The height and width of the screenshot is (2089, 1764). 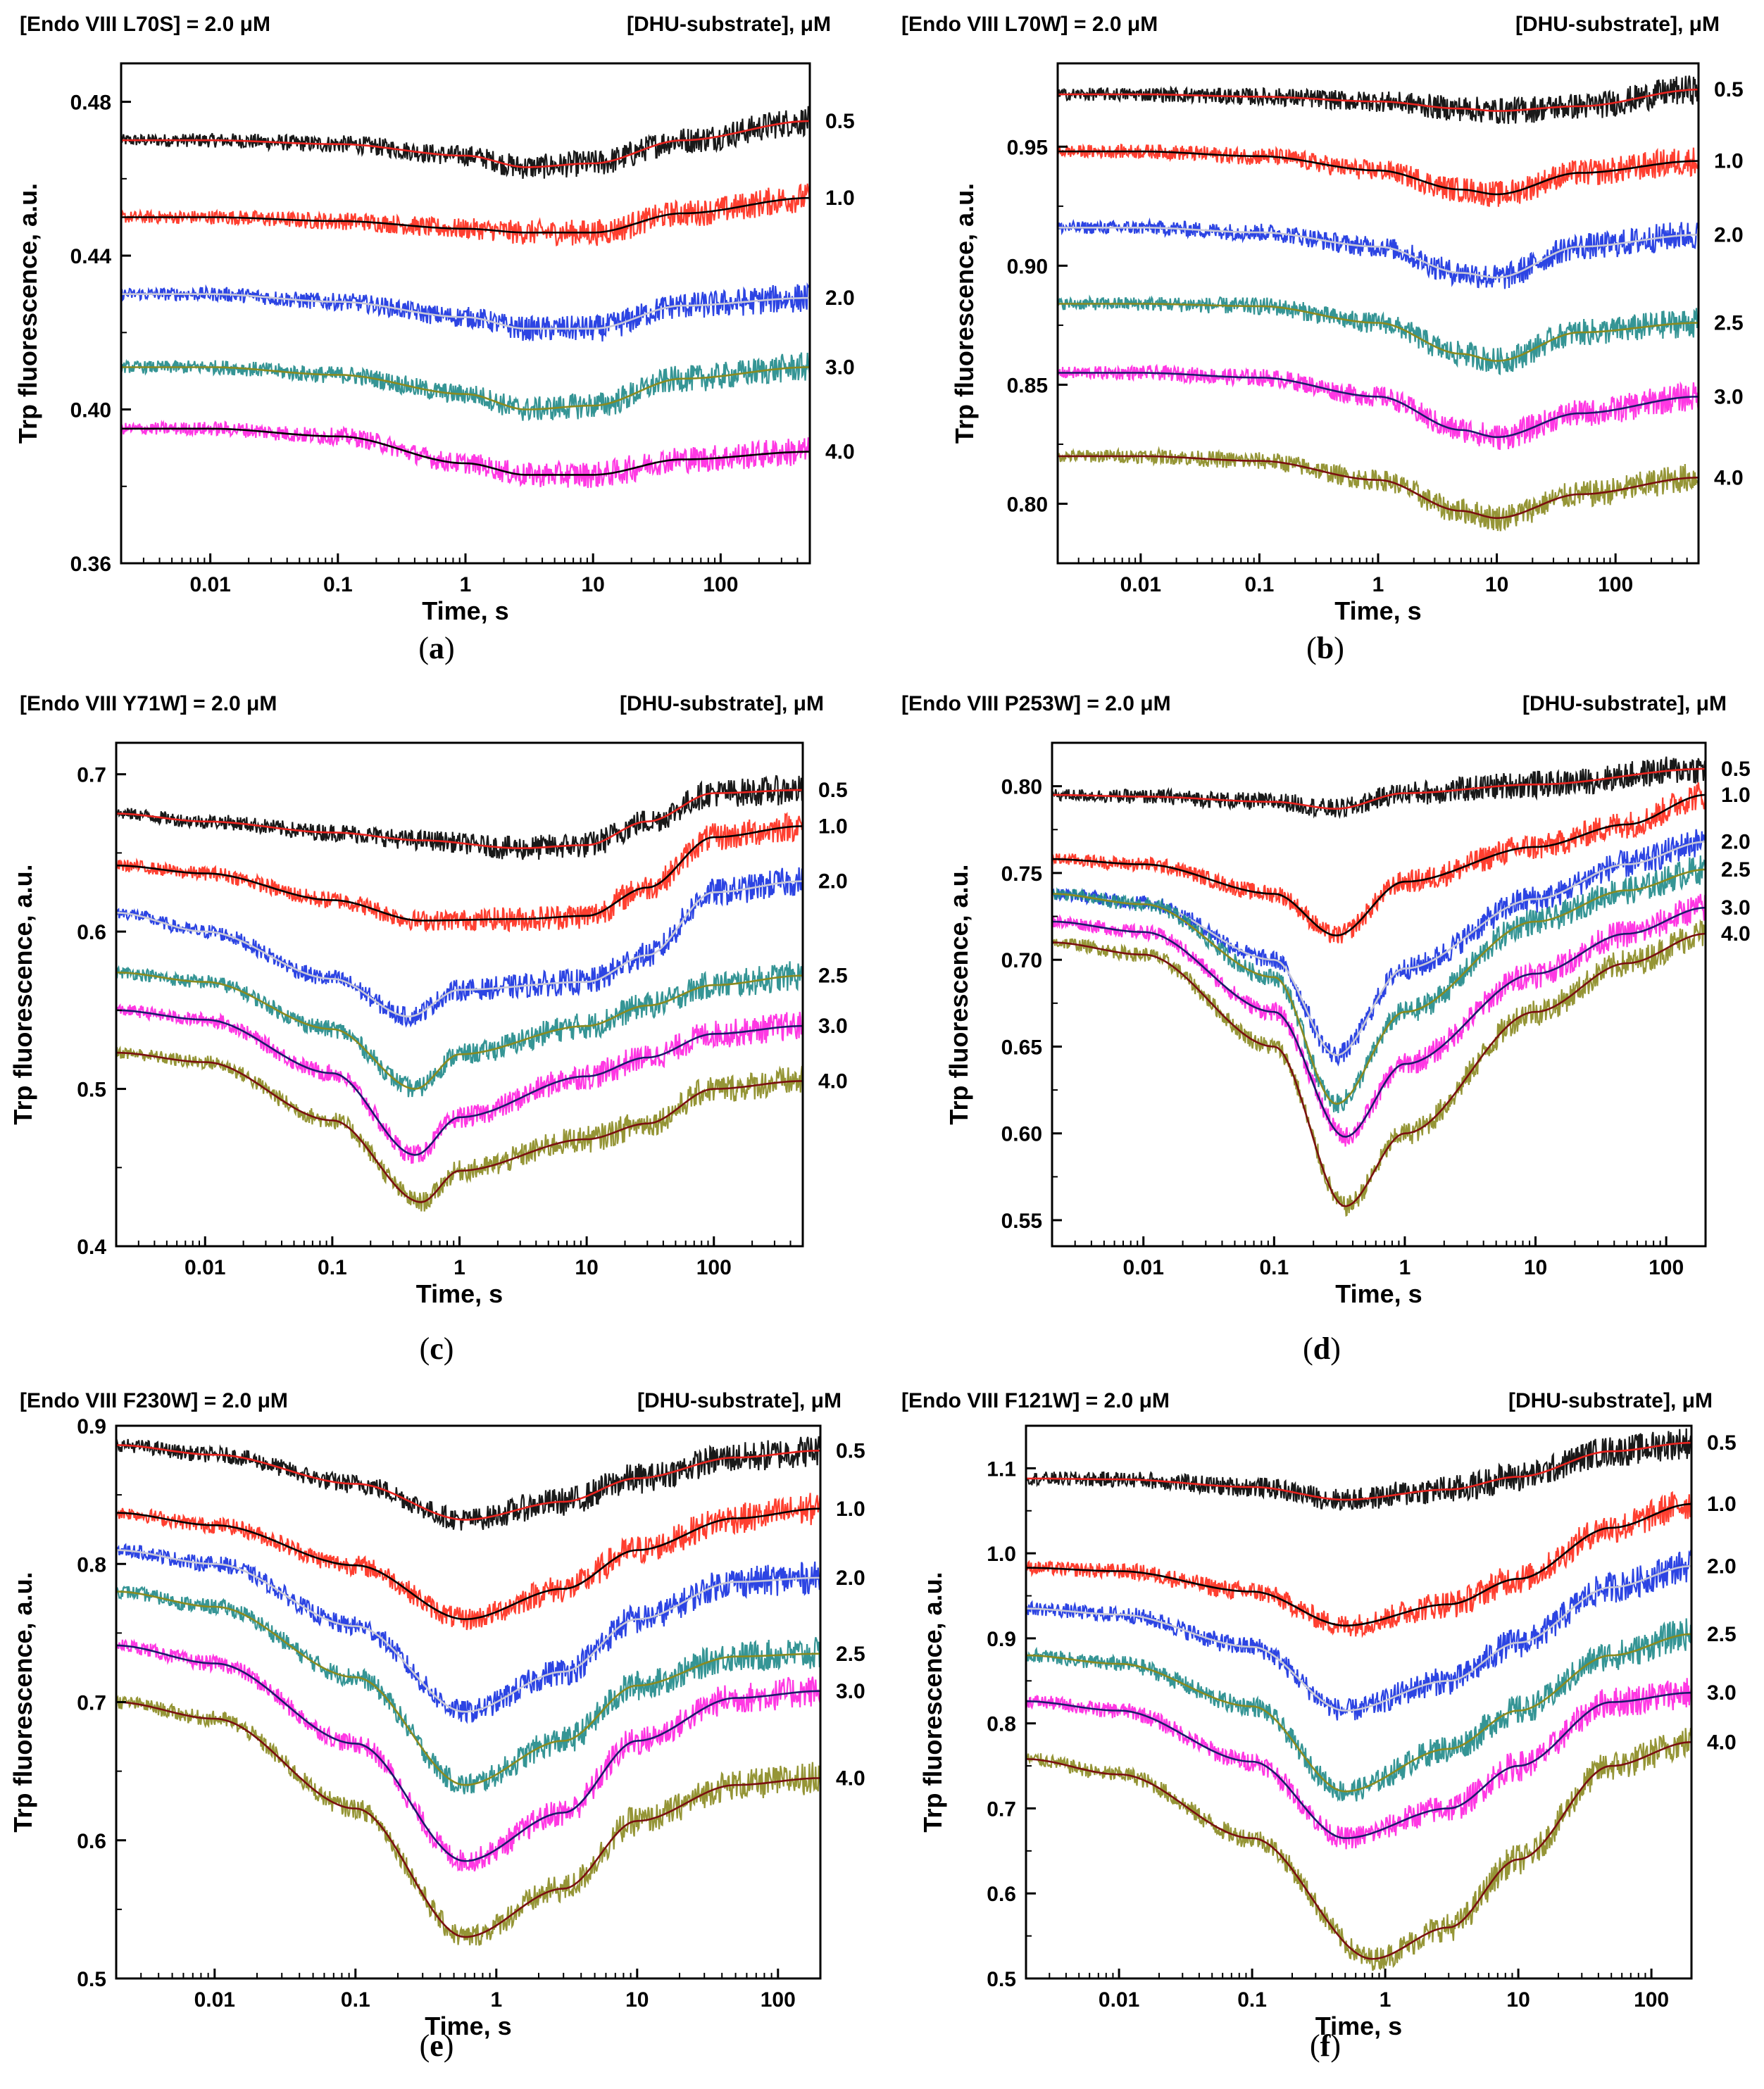 I want to click on panel-title: [Endo VIII Y71W] = 2.0 μM, so click(x=148, y=703).